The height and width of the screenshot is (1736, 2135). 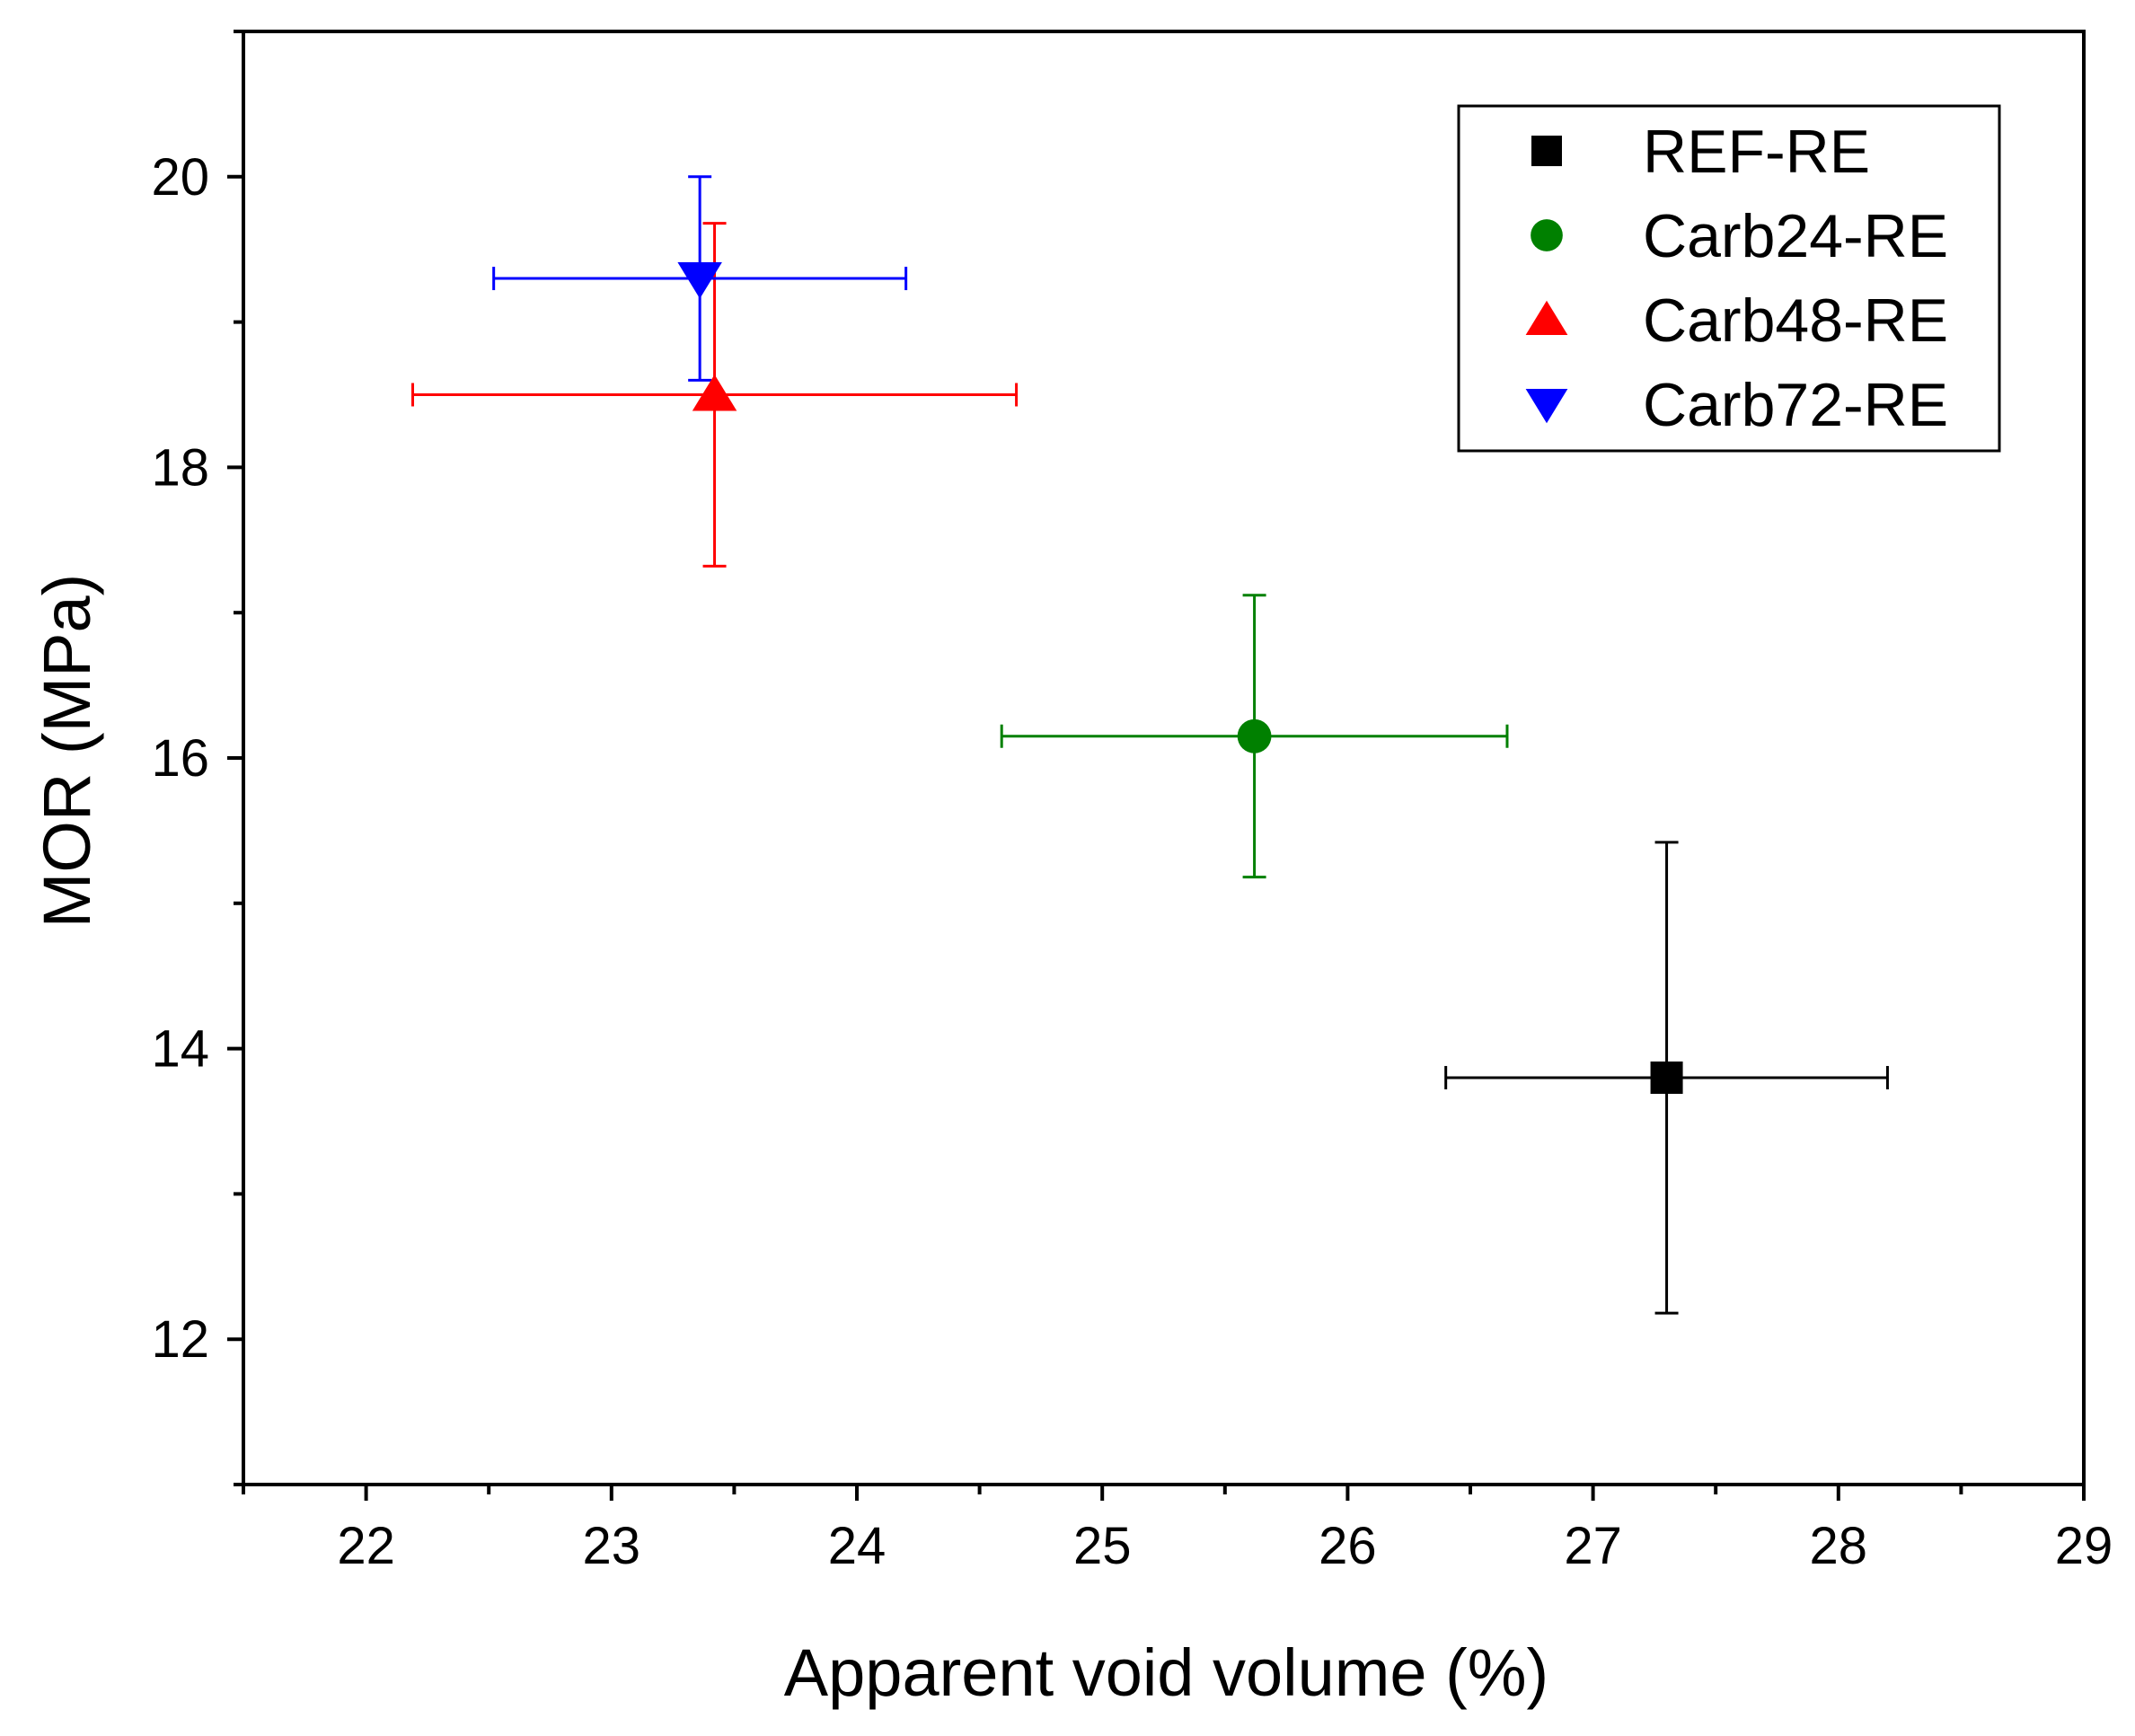 I want to click on carb48-re-point, so click(x=715, y=393).